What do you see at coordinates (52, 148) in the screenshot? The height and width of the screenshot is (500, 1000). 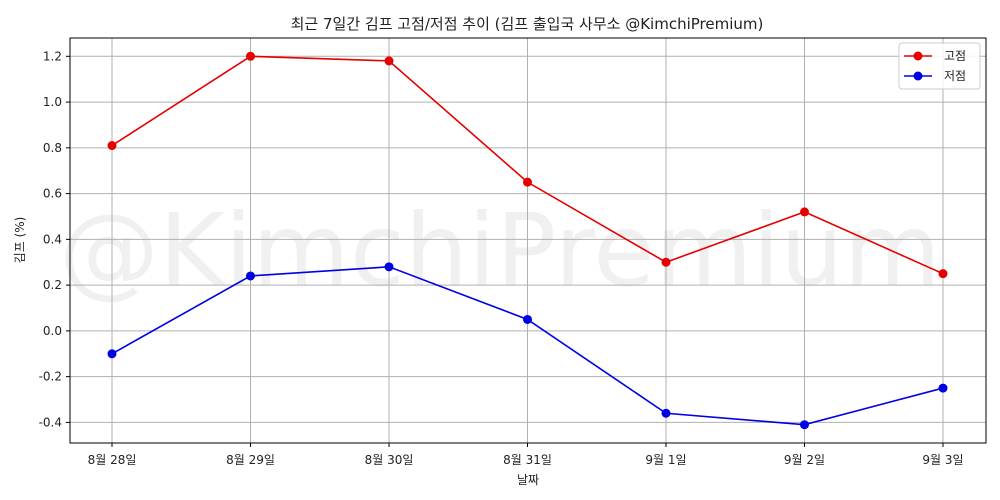 I see `y-tick-label: 0.8` at bounding box center [52, 148].